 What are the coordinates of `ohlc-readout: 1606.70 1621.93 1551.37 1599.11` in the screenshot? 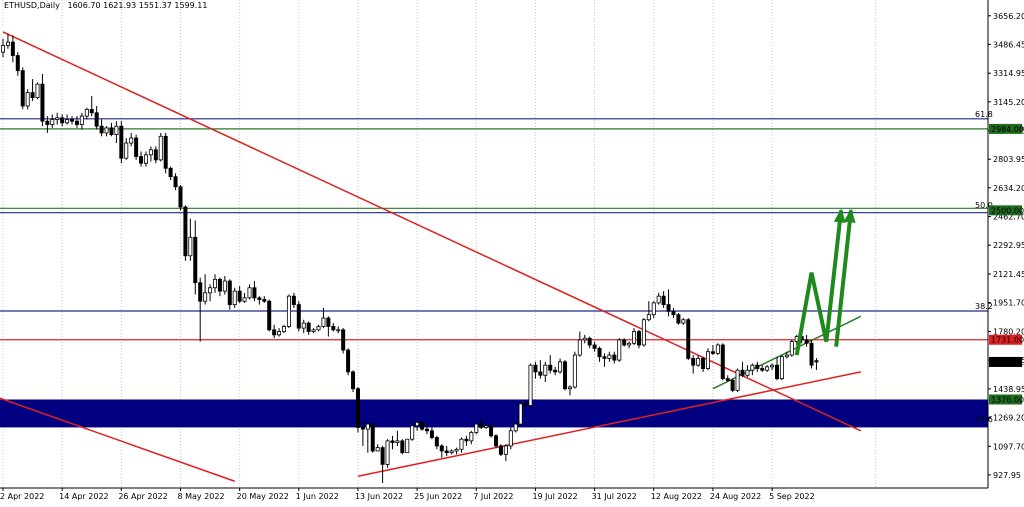 It's located at (137, 5).